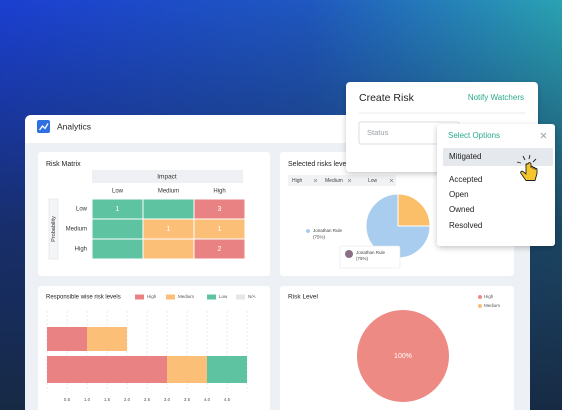 This screenshot has height=410, width=562. I want to click on notify-watchers-link: Notify Watchers, so click(496, 97).